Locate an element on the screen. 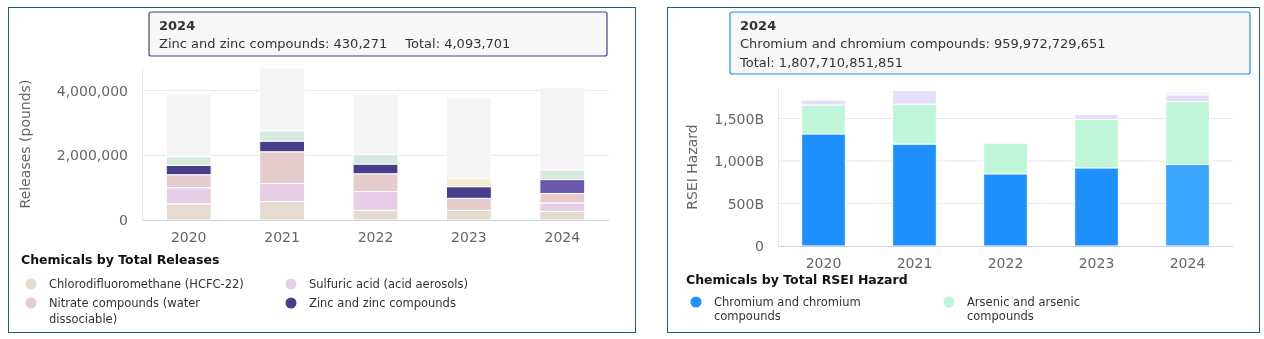  y-tick-label: 500B is located at coordinates (745, 203).